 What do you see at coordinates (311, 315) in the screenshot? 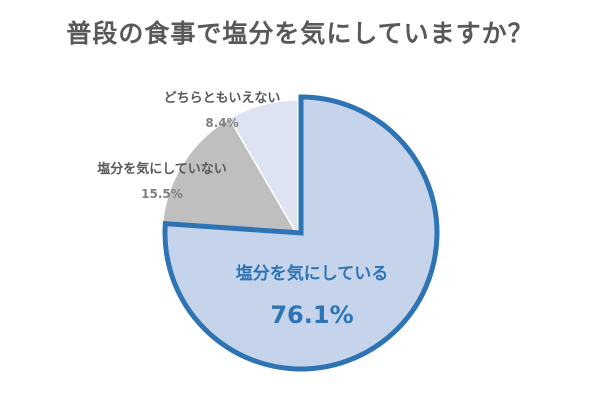
I see `slice-value-label-1: 76.1%` at bounding box center [311, 315].